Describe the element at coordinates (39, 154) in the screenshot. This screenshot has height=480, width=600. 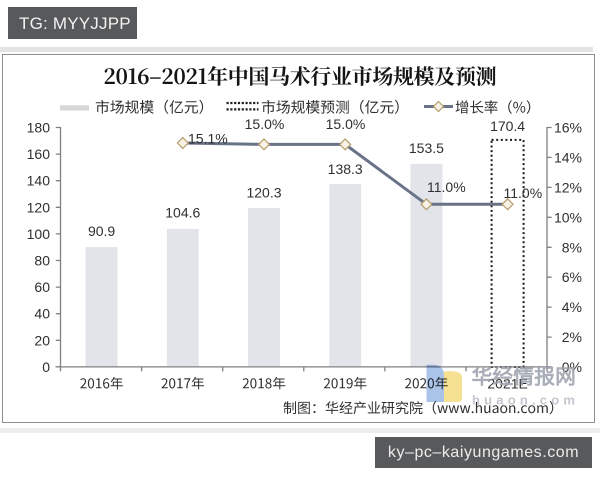
I see `svg-text: 160` at that location.